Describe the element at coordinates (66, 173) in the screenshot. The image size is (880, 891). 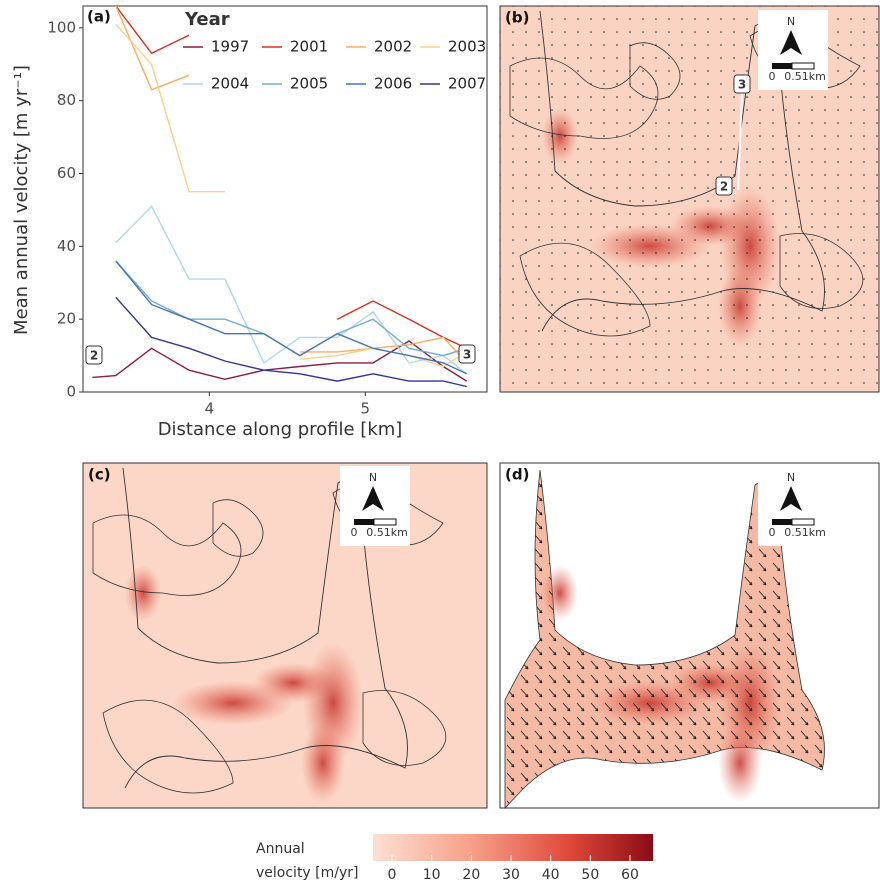
I see `y-tick-label: 60` at that location.